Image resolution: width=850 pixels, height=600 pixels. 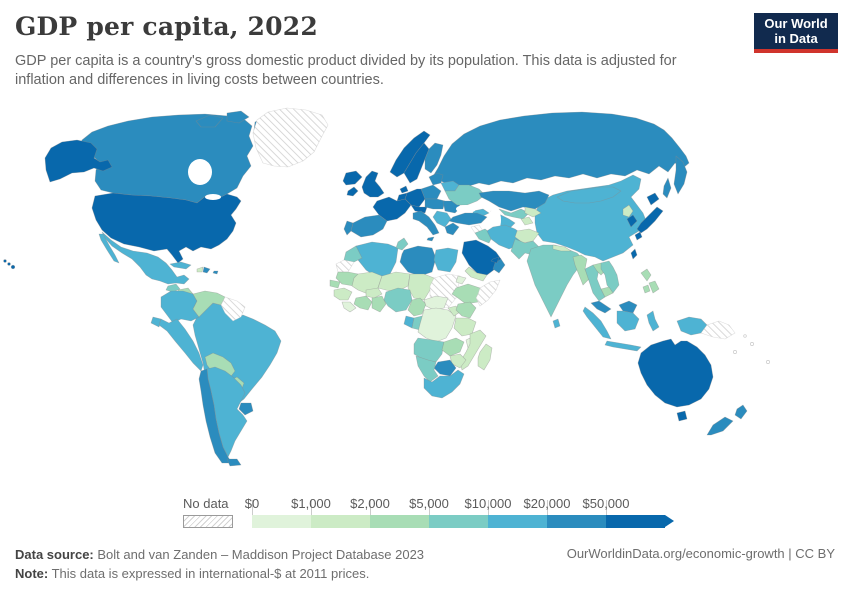 What do you see at coordinates (437, 325) in the screenshot?
I see `country-dr-congo` at bounding box center [437, 325].